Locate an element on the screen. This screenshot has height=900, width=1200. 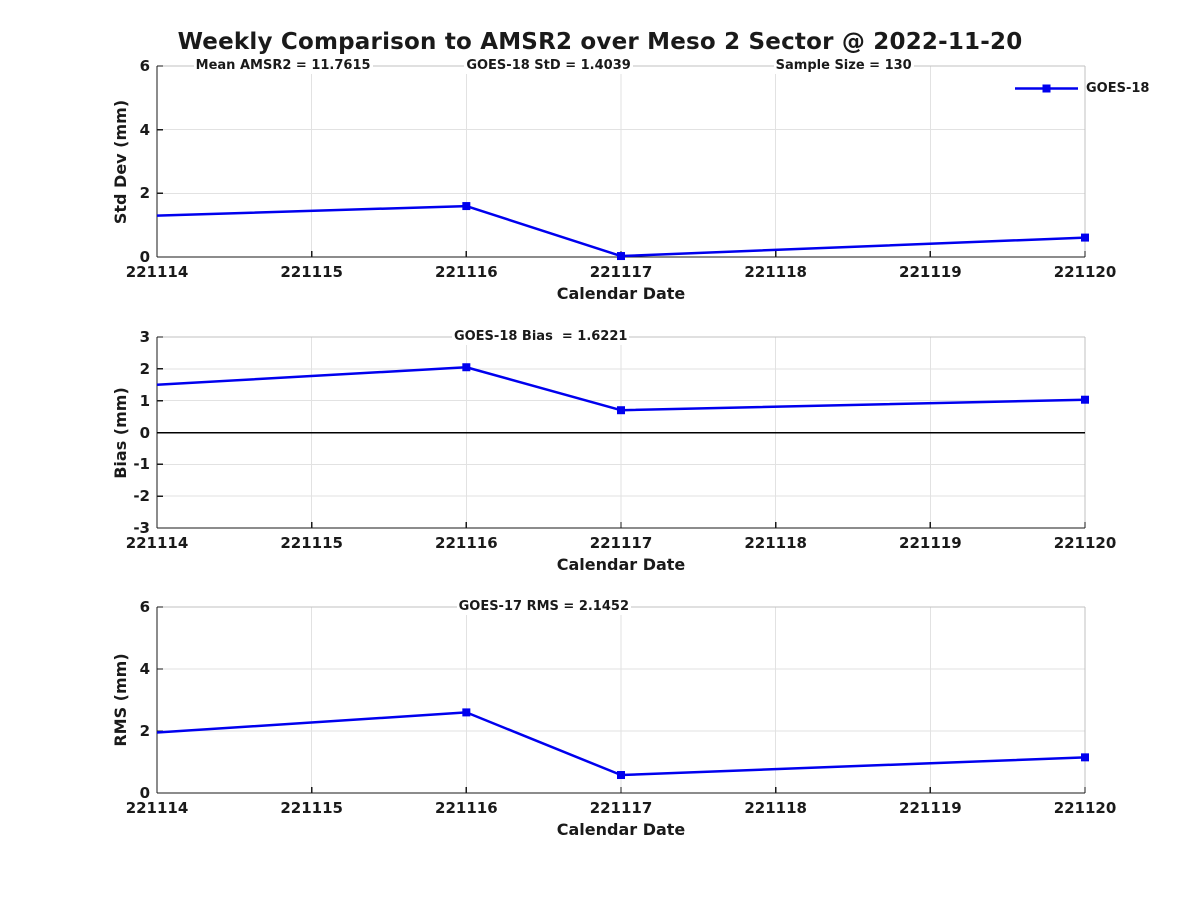
y-axis-label-rms: RMS (mm) is located at coordinates (120, 700).